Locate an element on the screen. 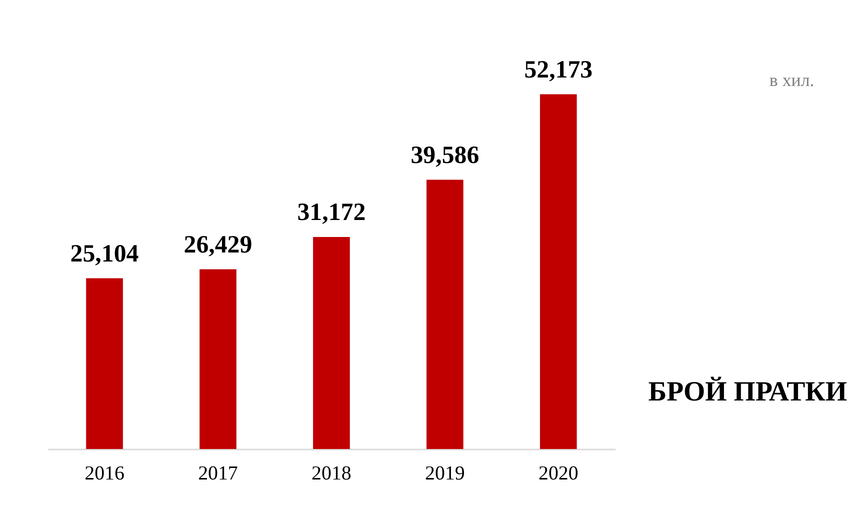  x-tick-label: 2016 is located at coordinates (104, 473).